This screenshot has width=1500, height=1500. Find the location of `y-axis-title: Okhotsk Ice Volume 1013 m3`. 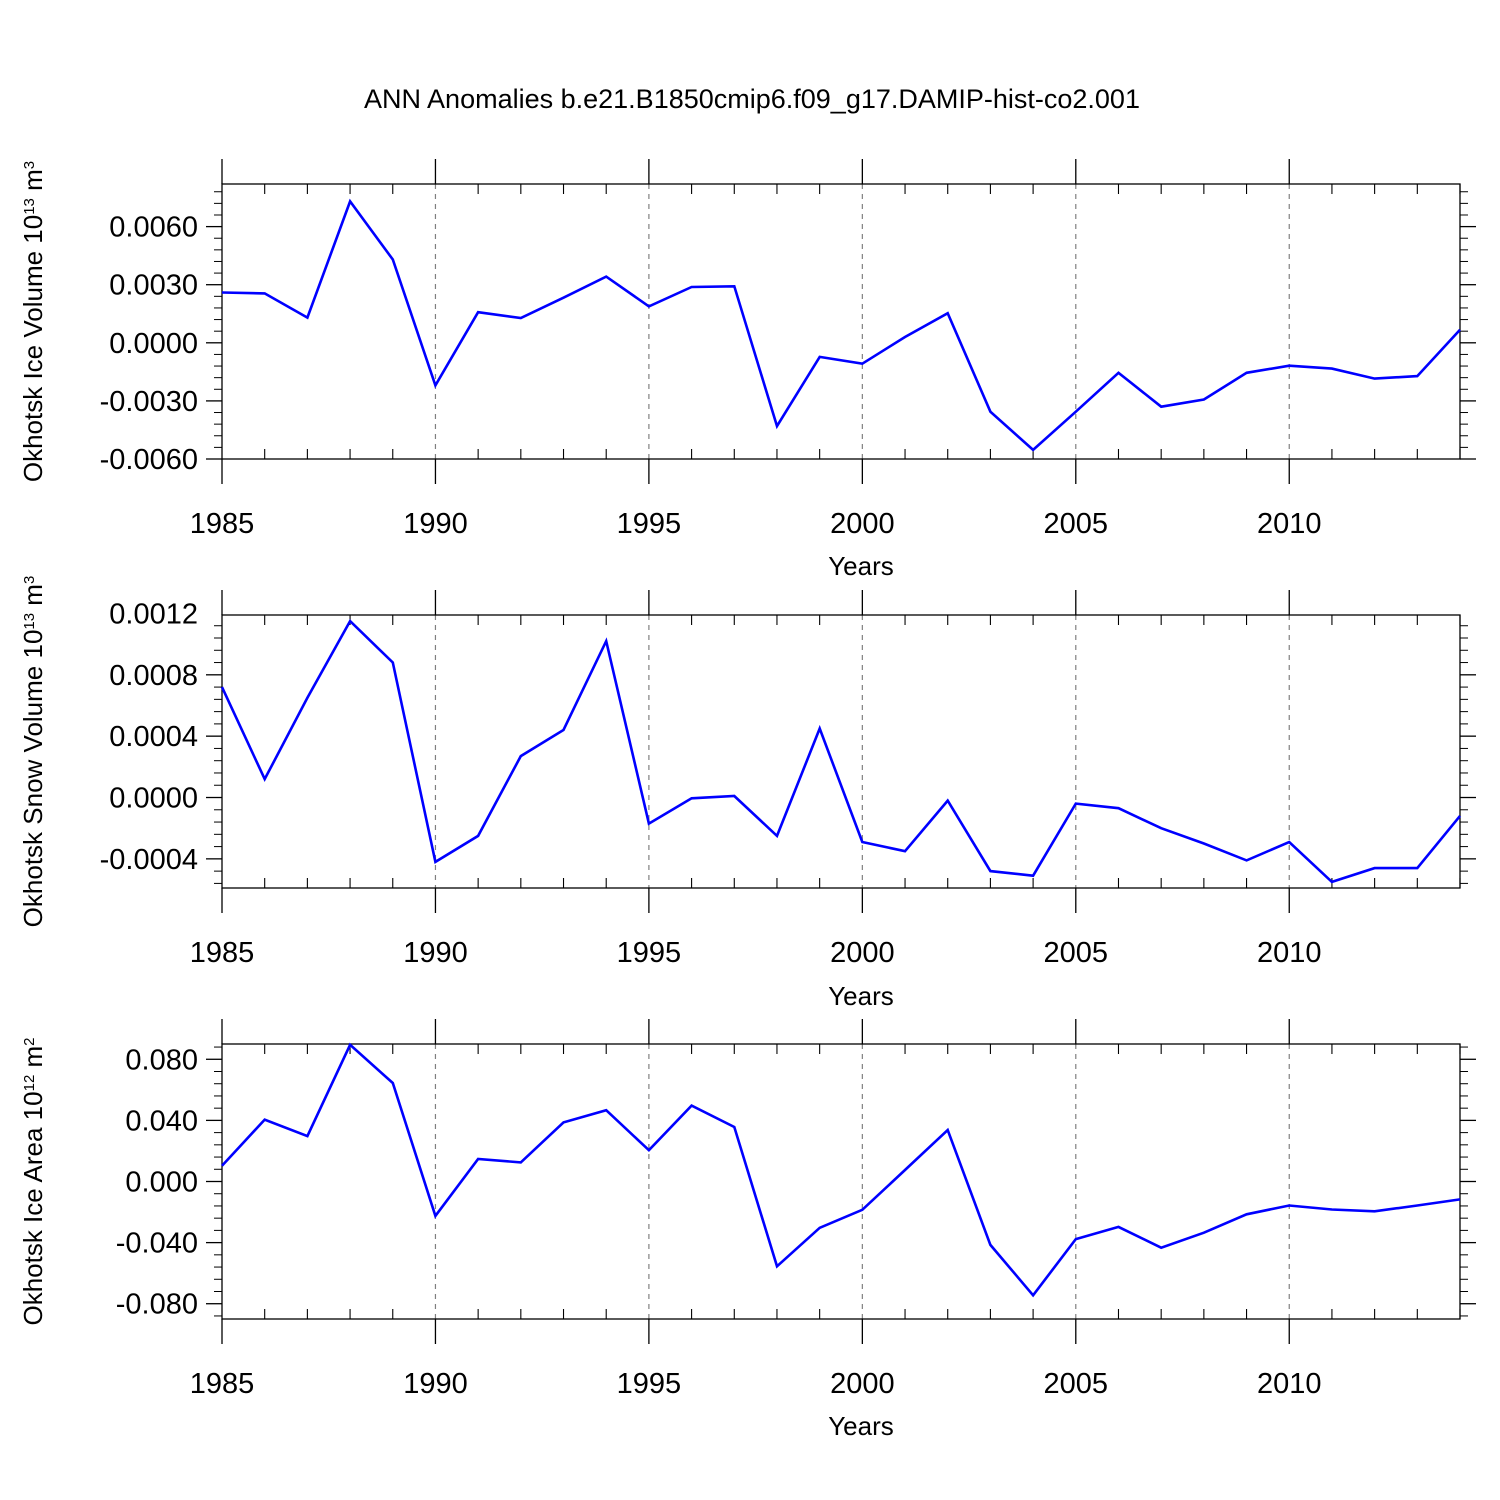

y-axis-title: Okhotsk Ice Volume 1013 m3 is located at coordinates (33, 321).